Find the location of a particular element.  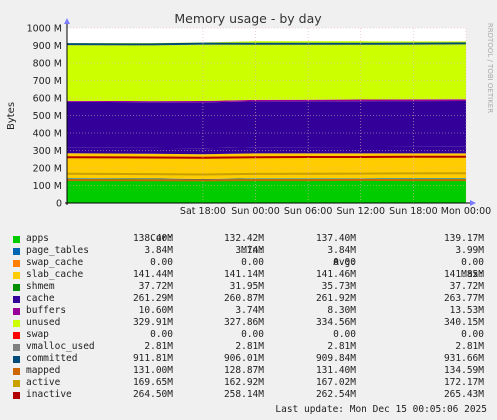

y-tick-label: 500 M is located at coordinates (47, 116).